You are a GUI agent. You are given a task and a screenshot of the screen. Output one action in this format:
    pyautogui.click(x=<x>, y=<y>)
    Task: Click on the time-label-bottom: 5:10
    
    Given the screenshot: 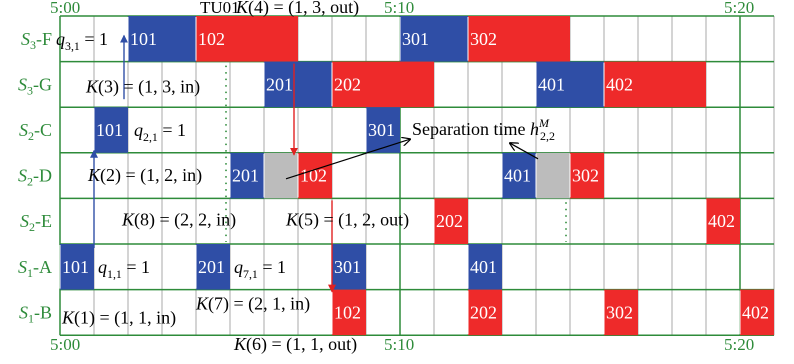 What is the action you would take?
    pyautogui.click(x=399, y=344)
    